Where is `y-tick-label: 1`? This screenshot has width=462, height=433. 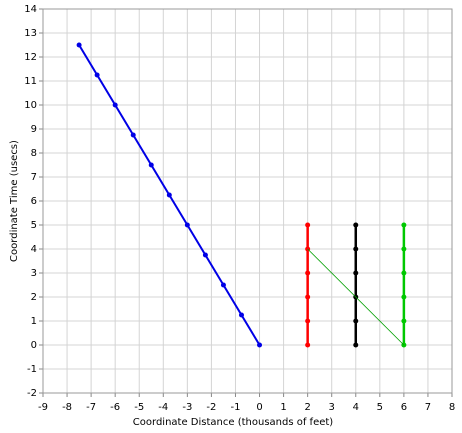 y-tick-label: 1 is located at coordinates (34, 321).